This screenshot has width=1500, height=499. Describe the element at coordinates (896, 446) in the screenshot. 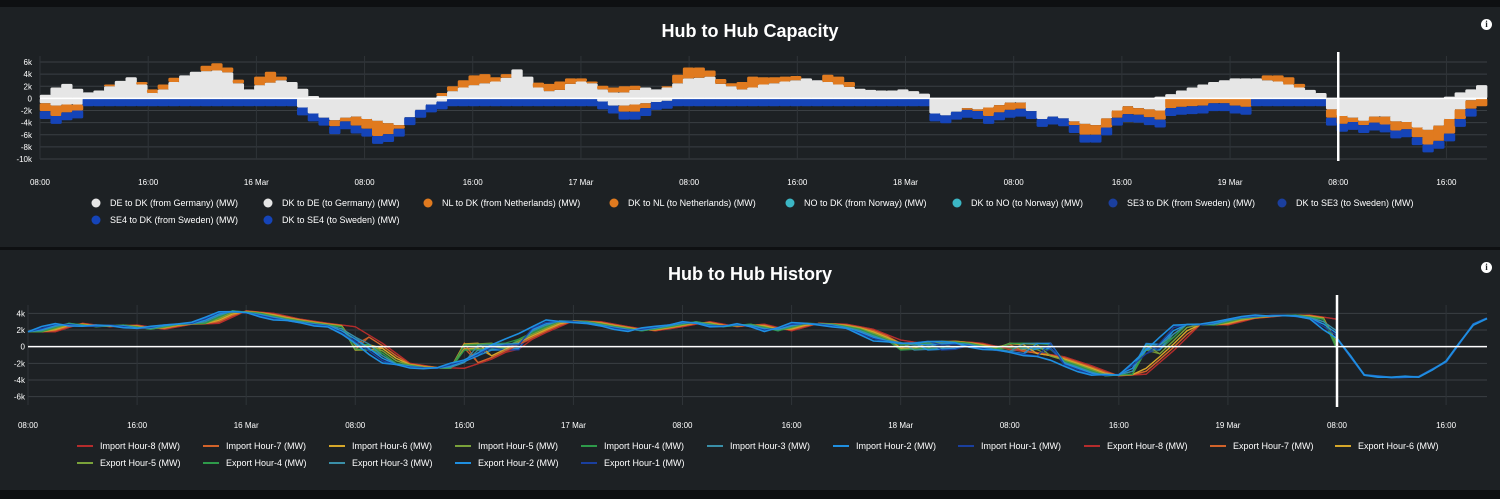

I see `legend-entry: Import Hour-2 (MW)` at that location.